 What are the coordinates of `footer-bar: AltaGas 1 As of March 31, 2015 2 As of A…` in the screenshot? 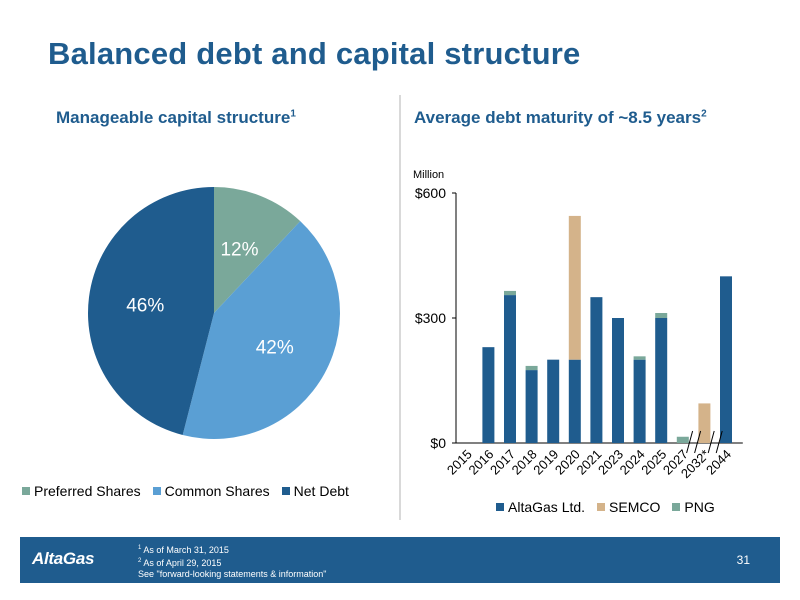 It's located at (400, 560).